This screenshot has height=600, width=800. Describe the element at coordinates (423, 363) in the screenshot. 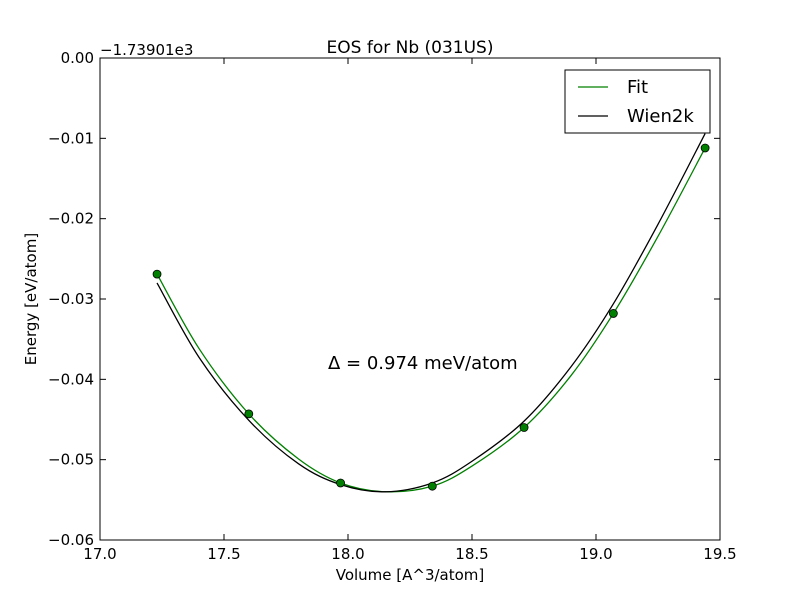

I see `delta-annotation: Δ = 0.974 meV/atom` at that location.